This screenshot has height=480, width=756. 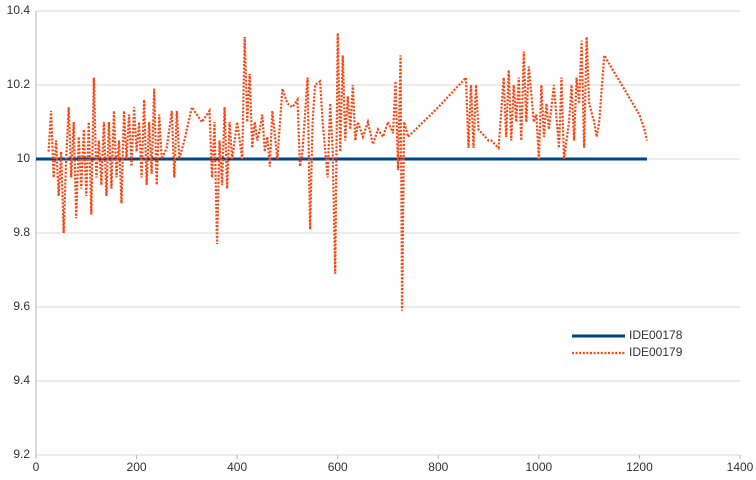 What do you see at coordinates (21, 380) in the screenshot?
I see `y-tick-label: 9.4` at bounding box center [21, 380].